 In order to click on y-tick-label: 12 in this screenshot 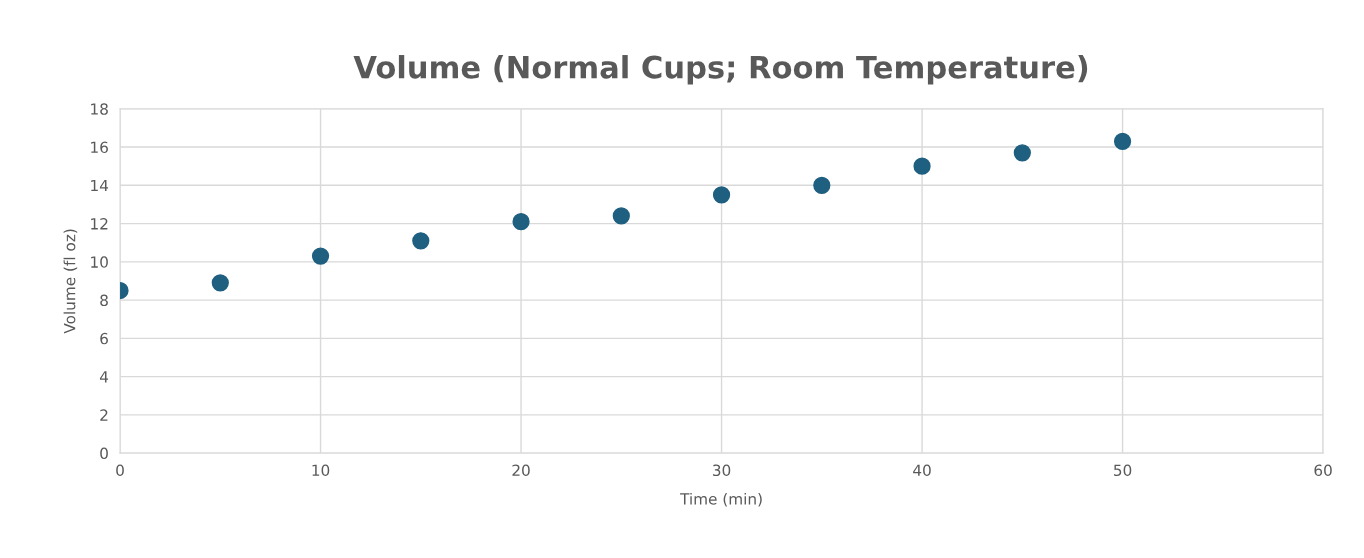, I will do `click(99, 224)`.